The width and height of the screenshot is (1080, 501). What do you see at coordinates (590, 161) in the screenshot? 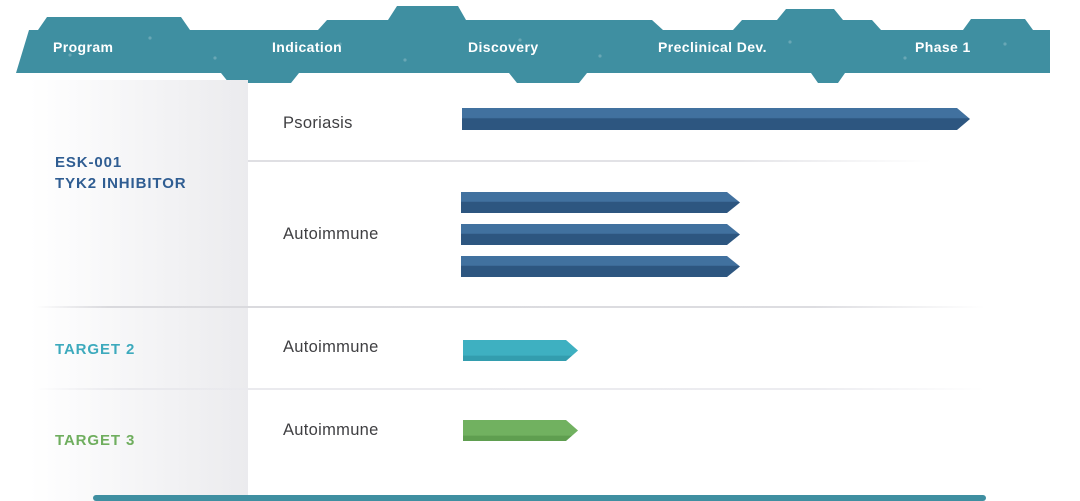
I see `row-divider` at bounding box center [590, 161].